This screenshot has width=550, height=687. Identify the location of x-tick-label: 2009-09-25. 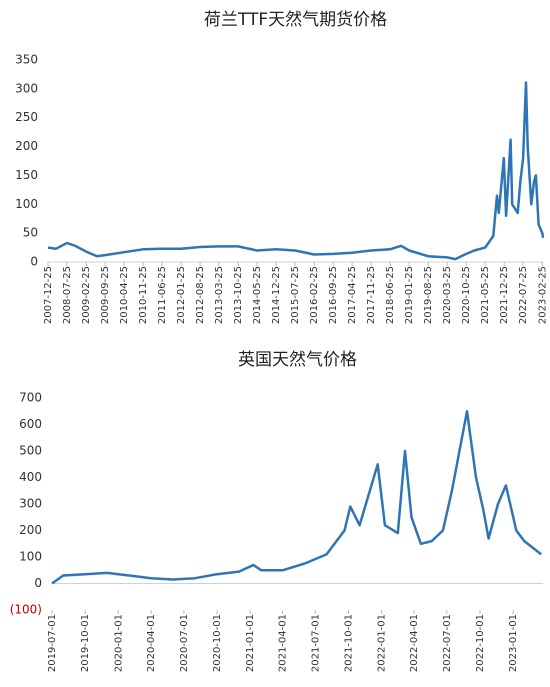
(105, 295).